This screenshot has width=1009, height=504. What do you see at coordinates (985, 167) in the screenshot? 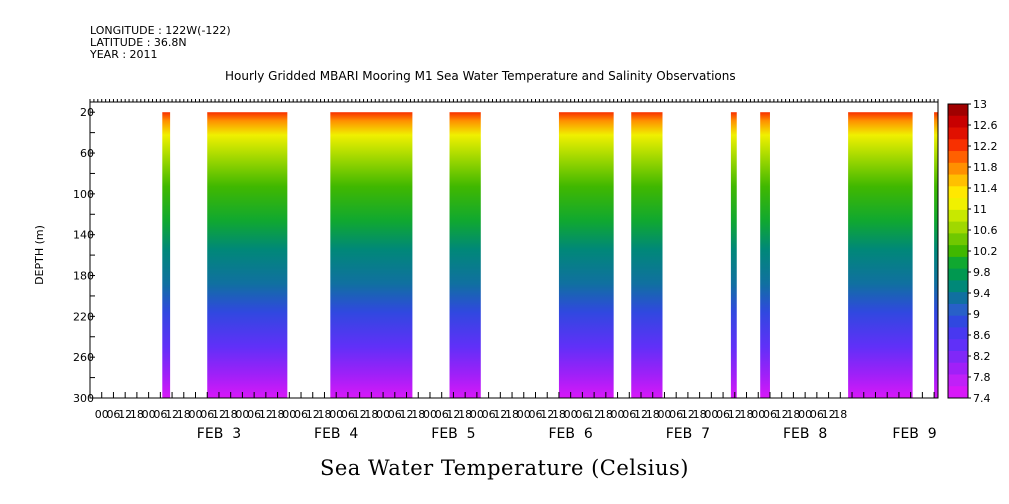
I see `colorbar-label: 11.8` at bounding box center [985, 167].